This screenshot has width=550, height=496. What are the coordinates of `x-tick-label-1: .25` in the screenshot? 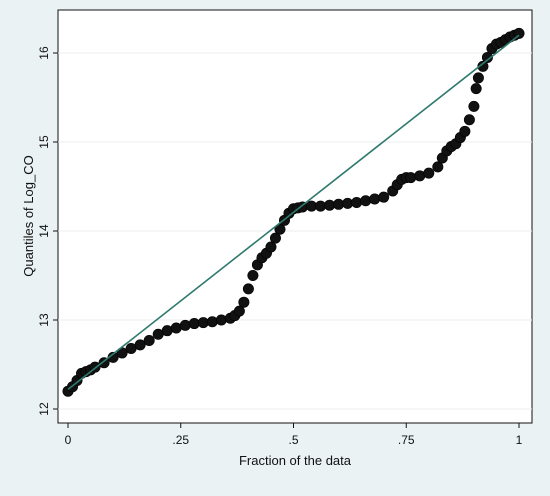 It's located at (180, 440).